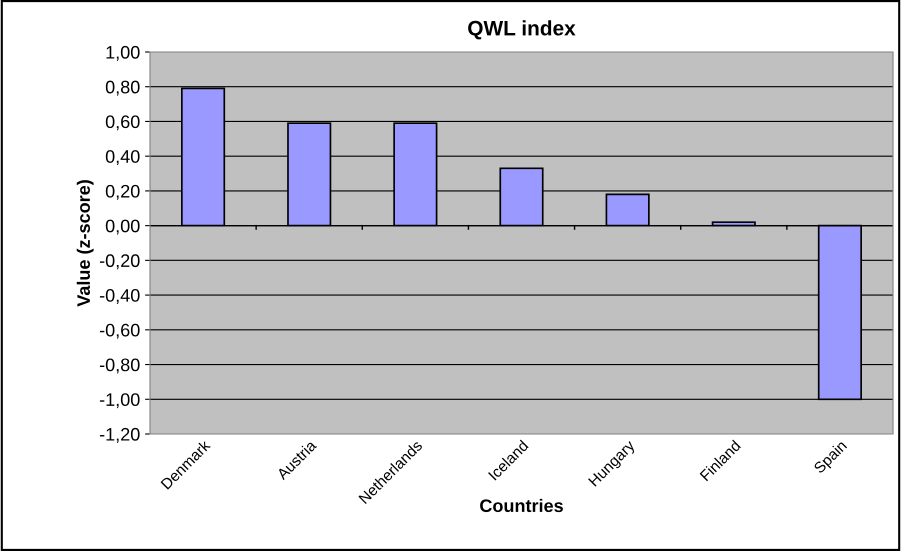  What do you see at coordinates (123, 158) in the screenshot?
I see `y-tick-label: 0,40` at bounding box center [123, 158].